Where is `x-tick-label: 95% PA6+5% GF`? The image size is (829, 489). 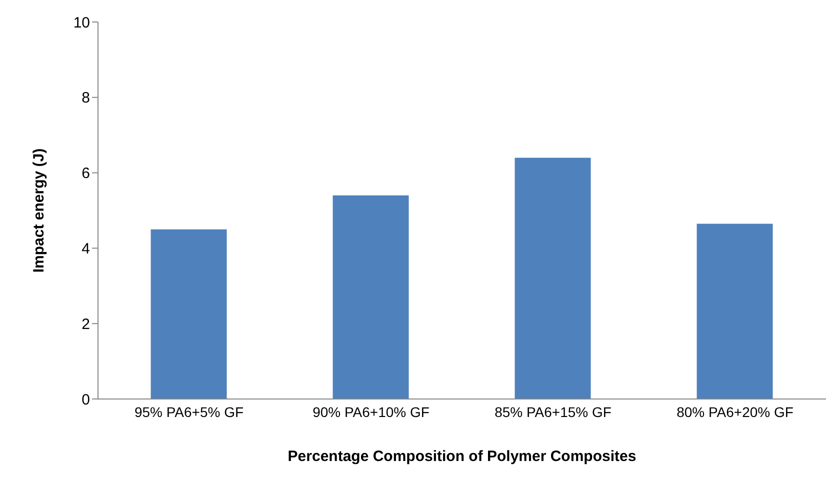 x-tick-label: 95% PA6+5% GF is located at coordinates (189, 412).